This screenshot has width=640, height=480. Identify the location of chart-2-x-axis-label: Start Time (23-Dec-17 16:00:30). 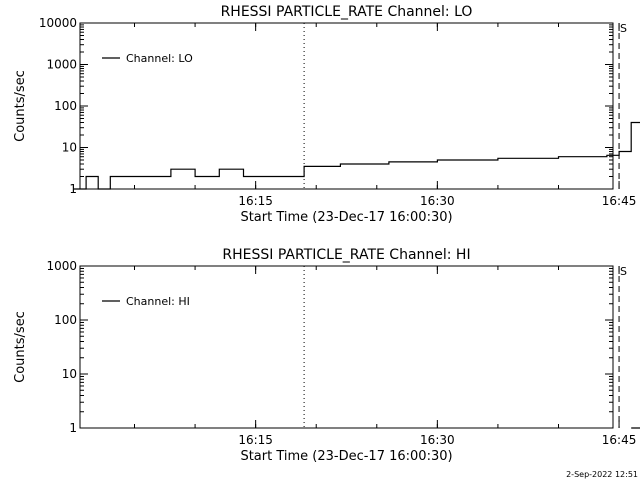
(346, 456).